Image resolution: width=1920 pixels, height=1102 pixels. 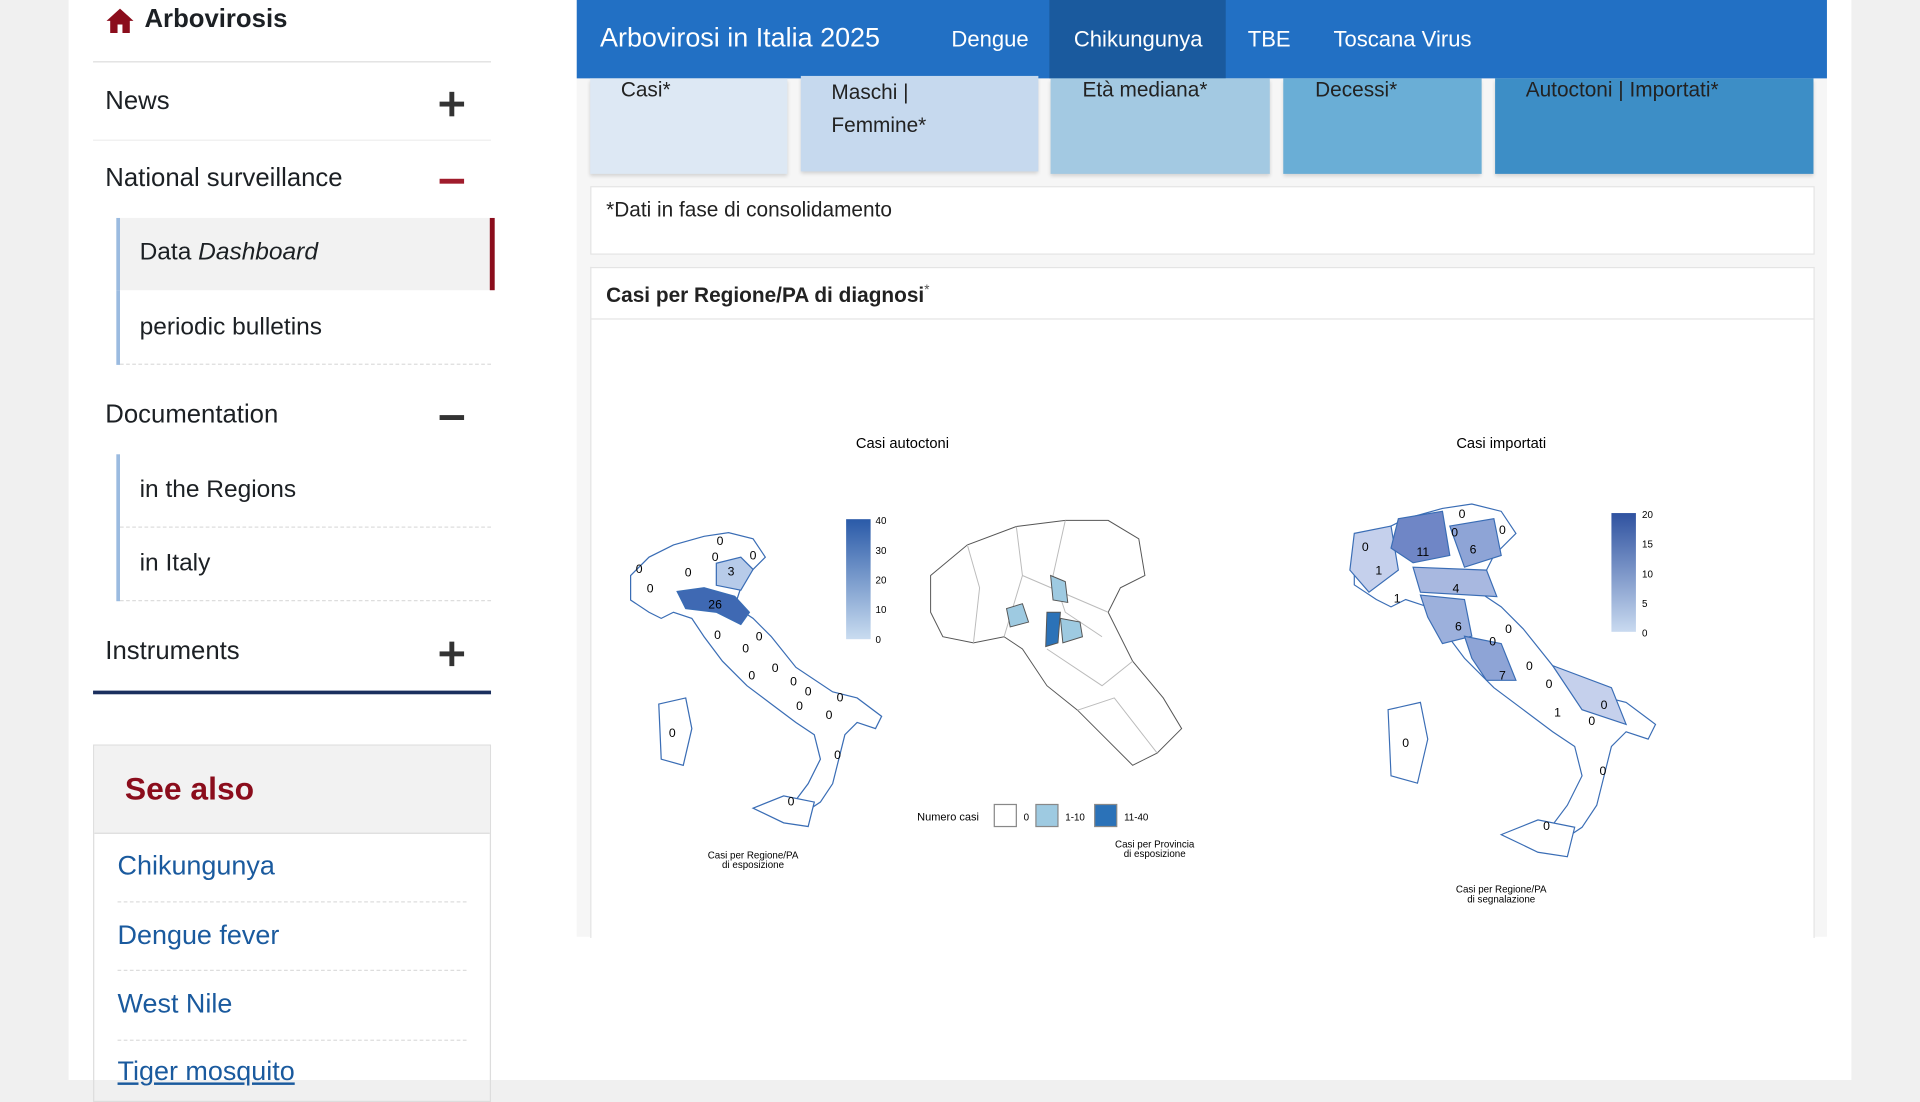 What do you see at coordinates (175, 1003) in the screenshot?
I see `see-also-link: West Nile` at bounding box center [175, 1003].